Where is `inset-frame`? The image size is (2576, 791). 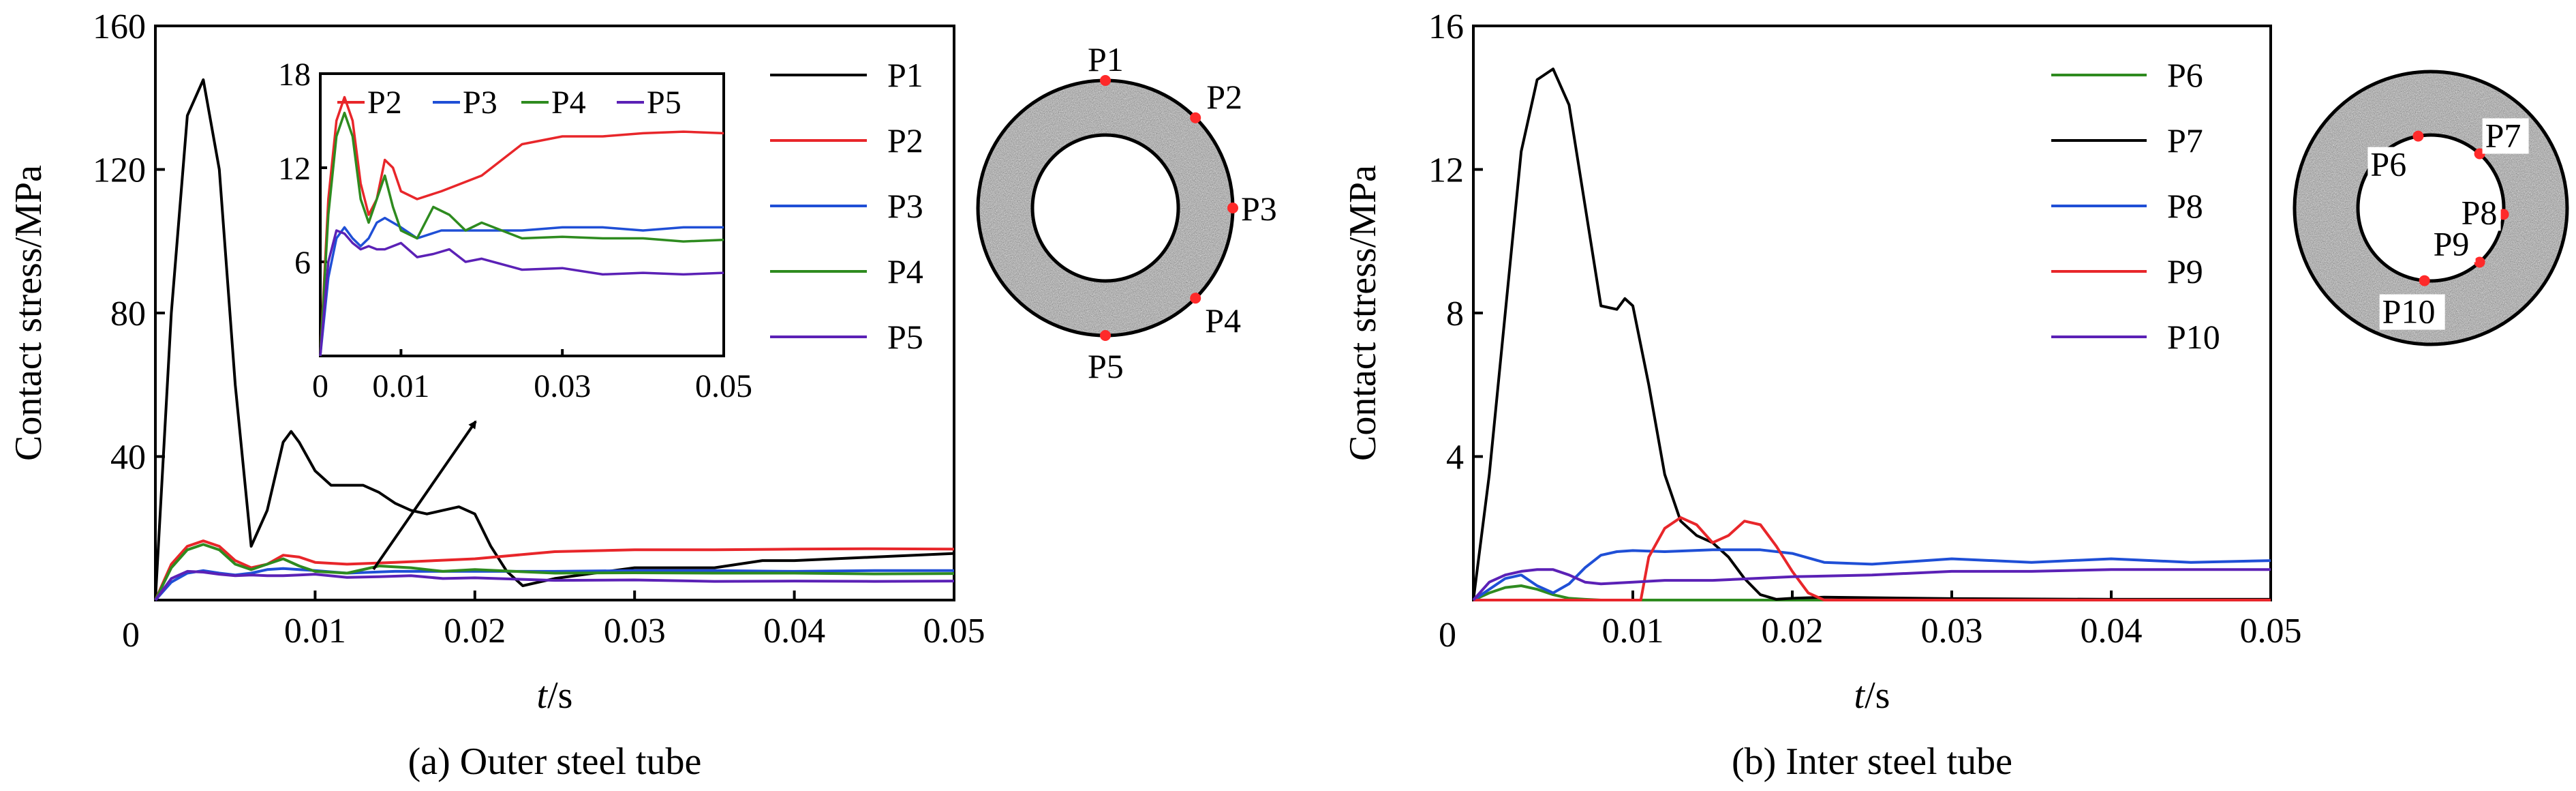
inset-frame is located at coordinates (522, 214).